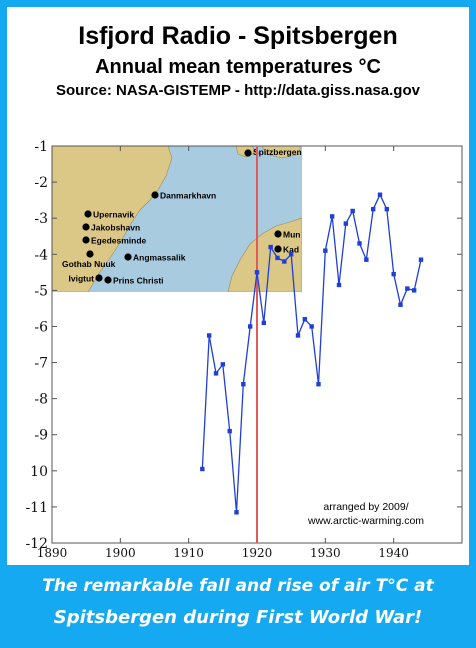 The height and width of the screenshot is (648, 476). I want to click on inset-map-scandinavia, so click(264, 254).